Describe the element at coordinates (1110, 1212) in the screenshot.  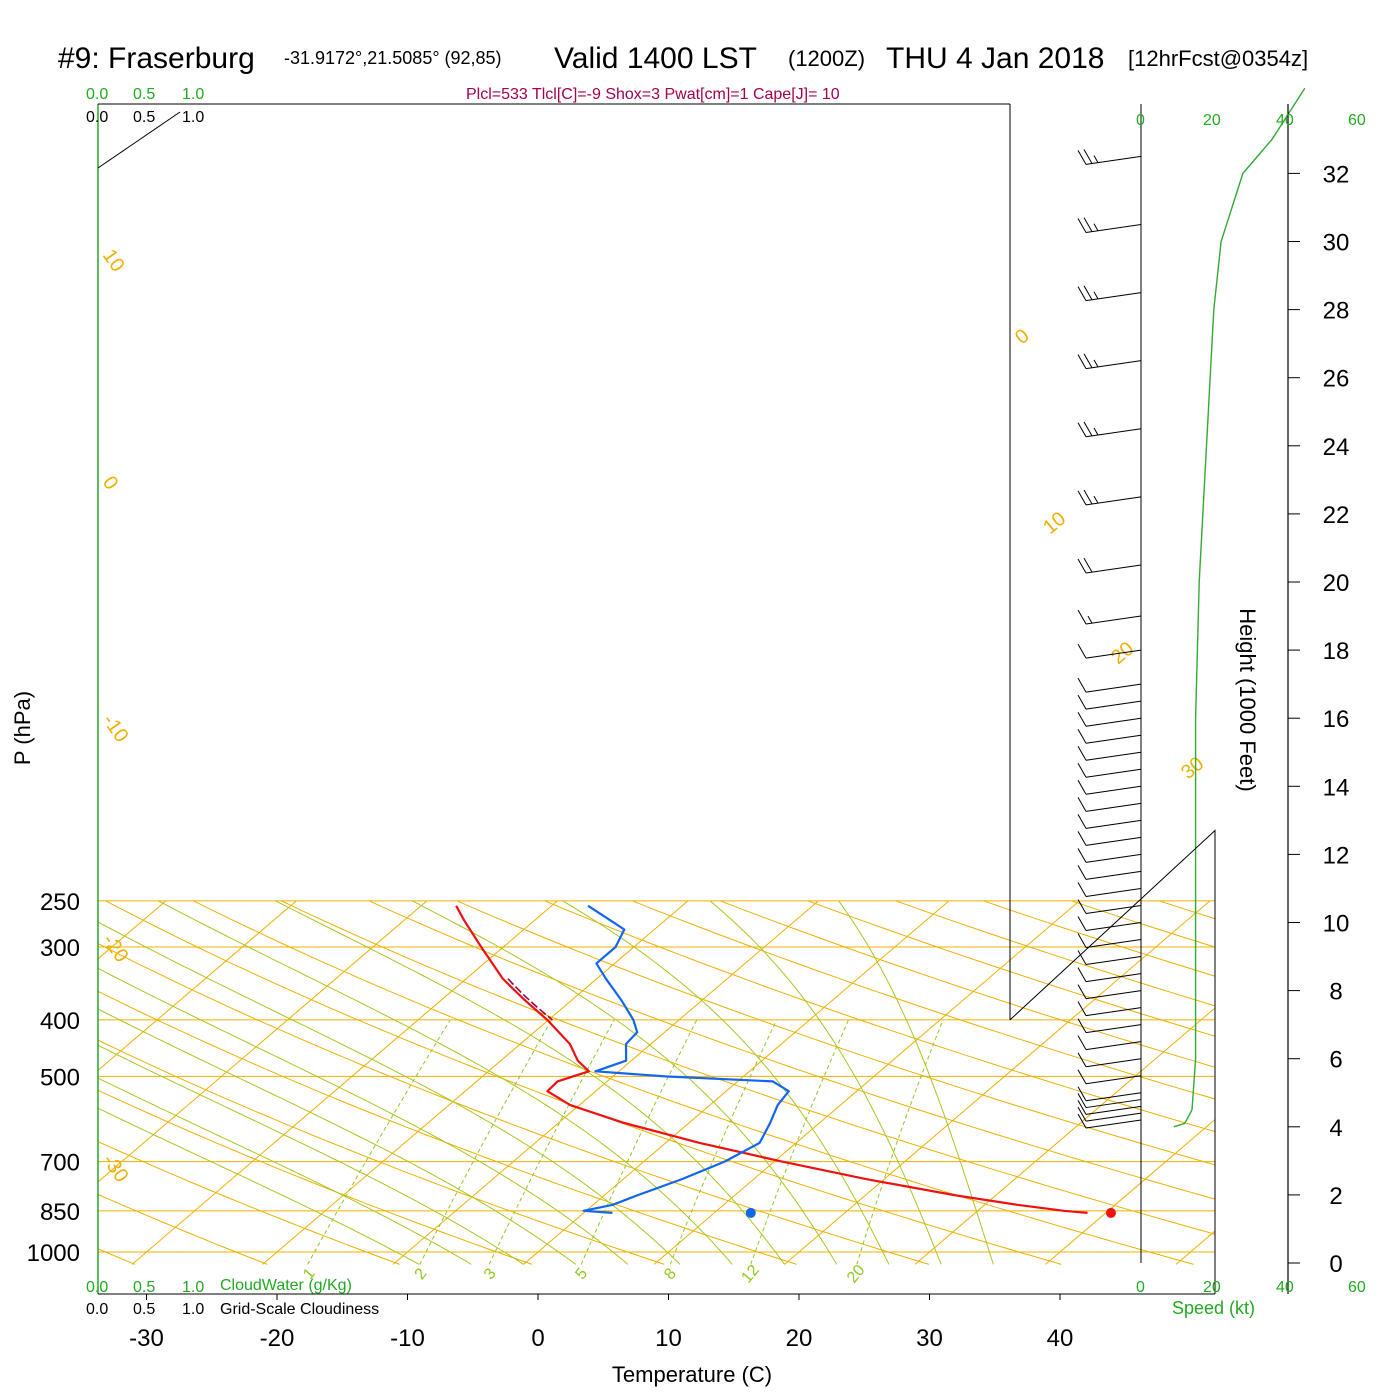
I see `surface-temperature-point` at that location.